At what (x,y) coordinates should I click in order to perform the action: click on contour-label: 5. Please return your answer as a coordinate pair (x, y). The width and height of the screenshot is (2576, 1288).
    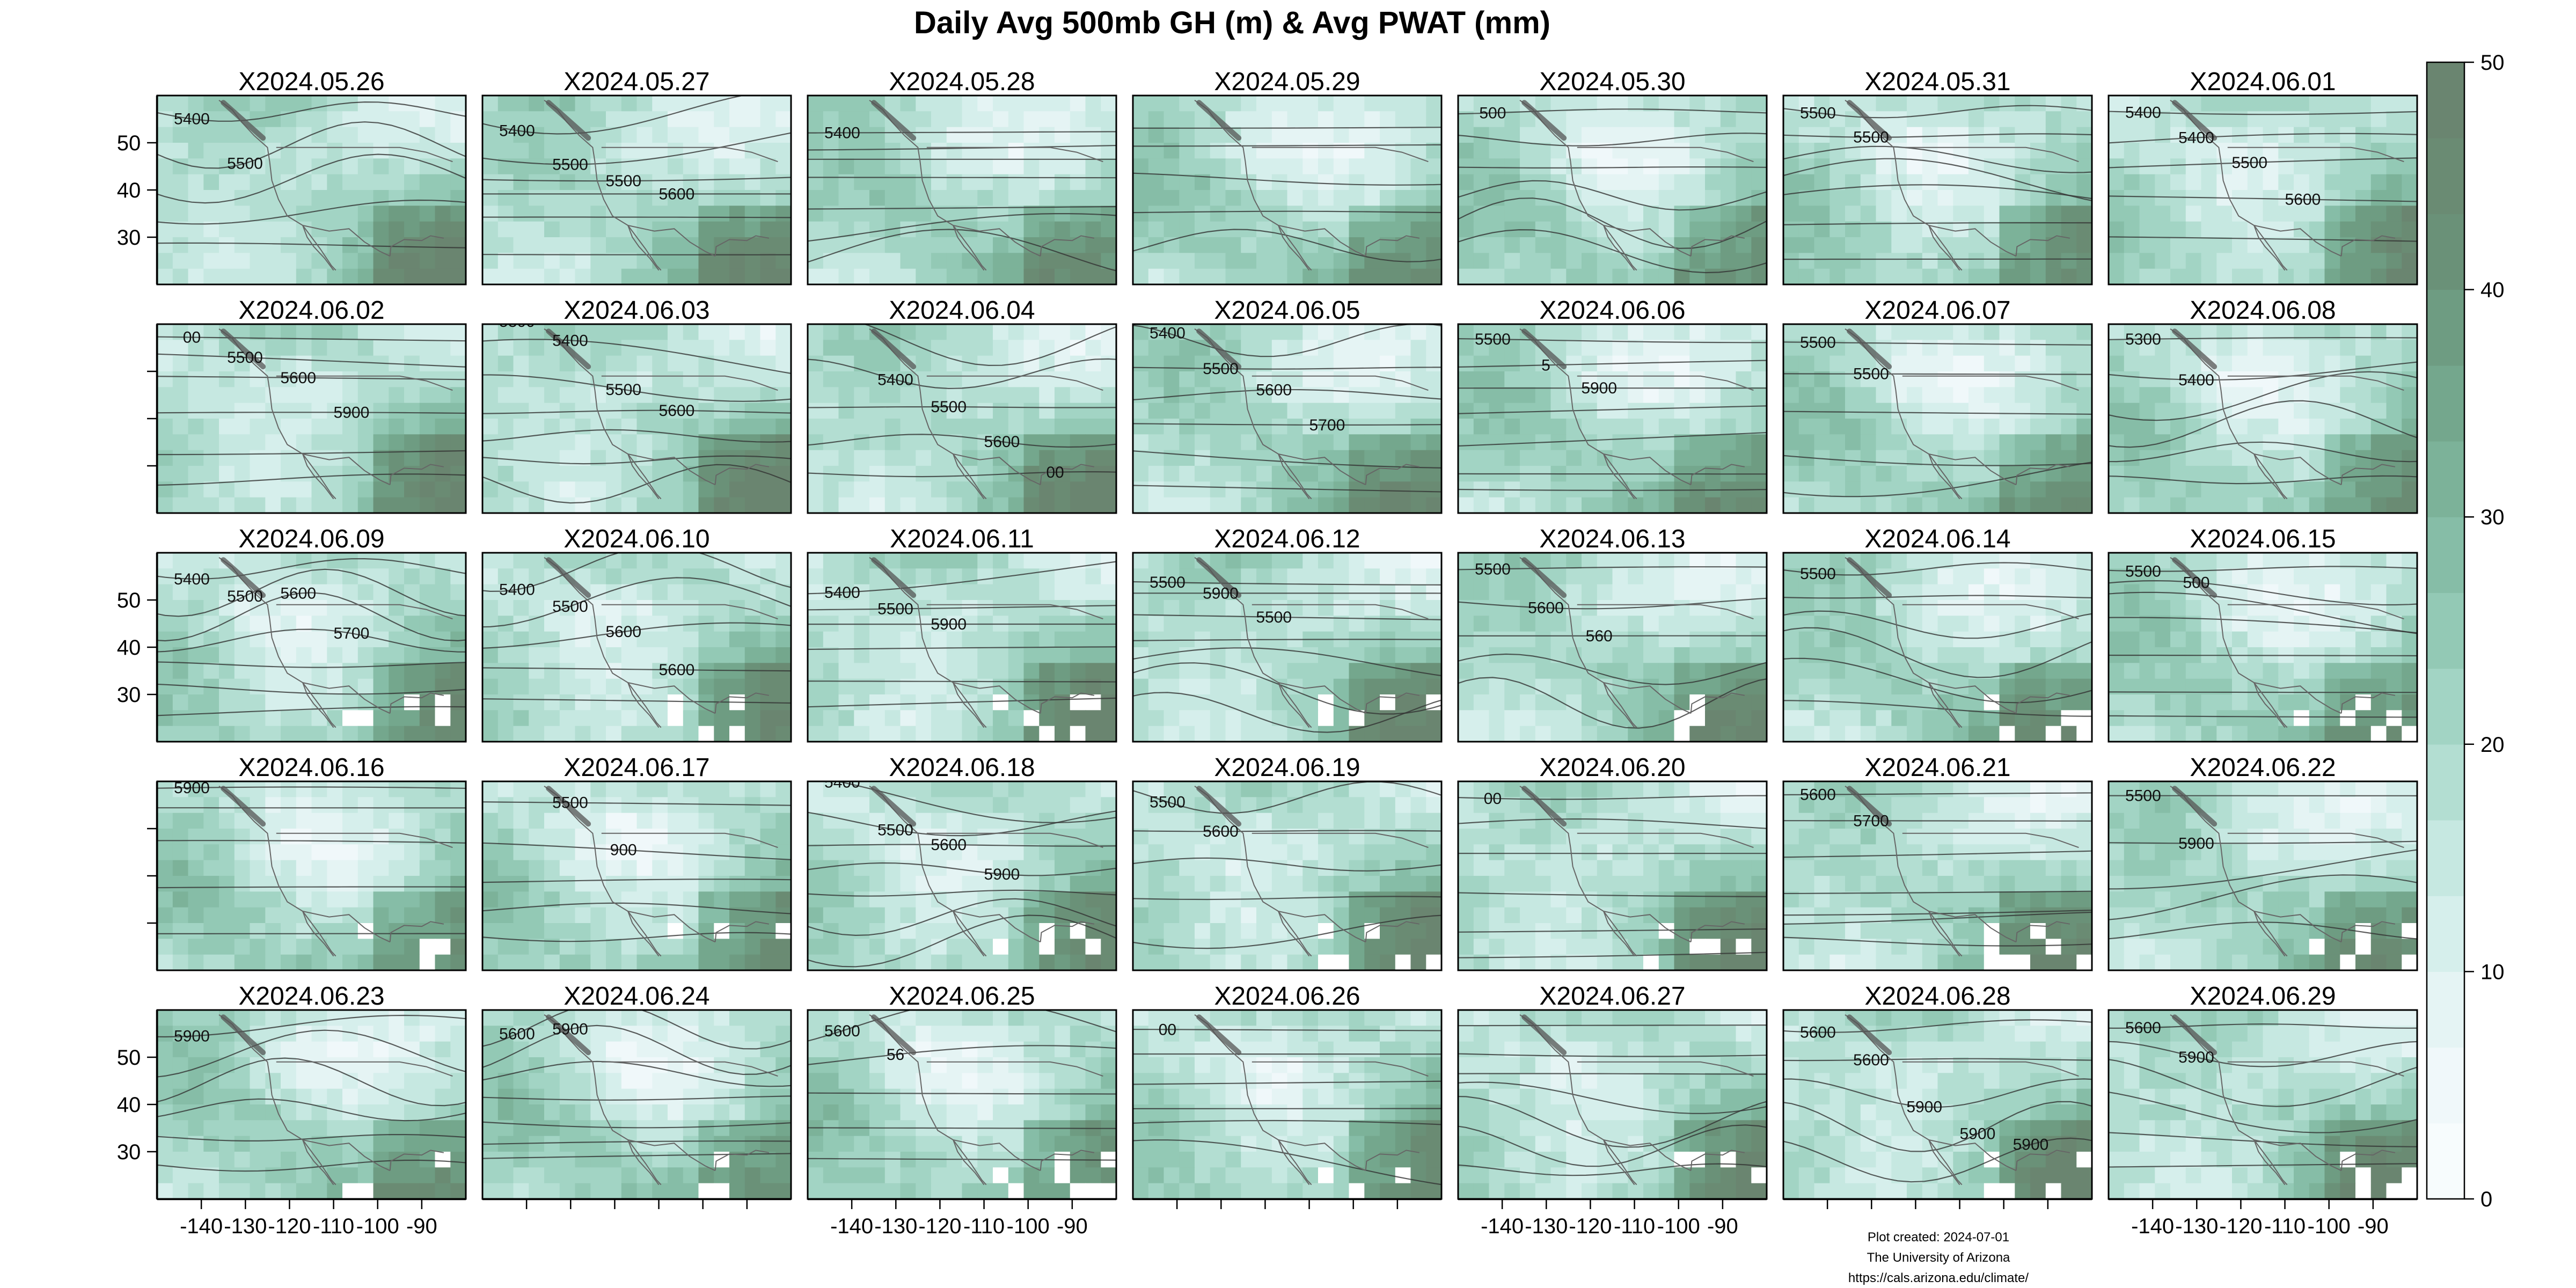
    Looking at the image, I should click on (1545, 365).